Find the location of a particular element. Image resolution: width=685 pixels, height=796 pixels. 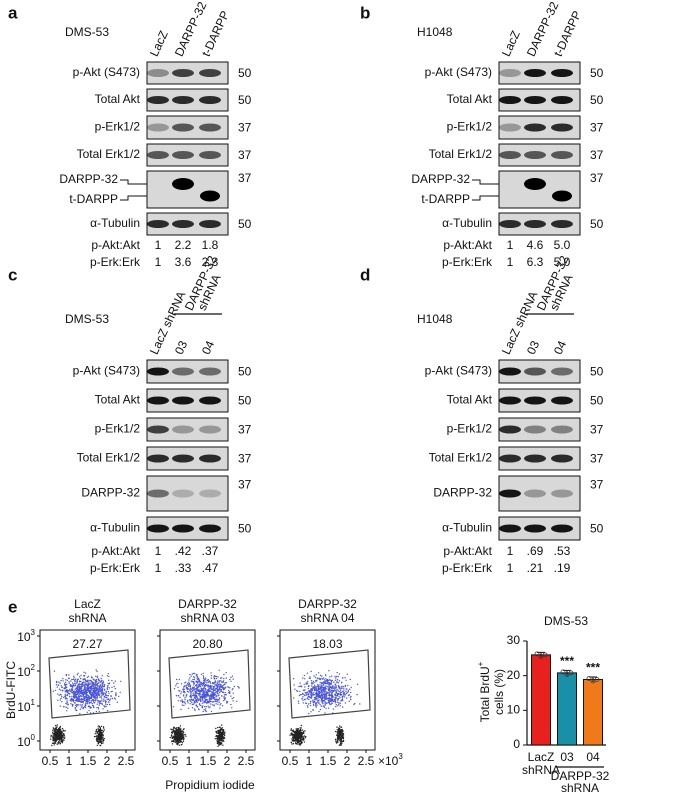

gate-percent: 18.03 is located at coordinates (327, 644).